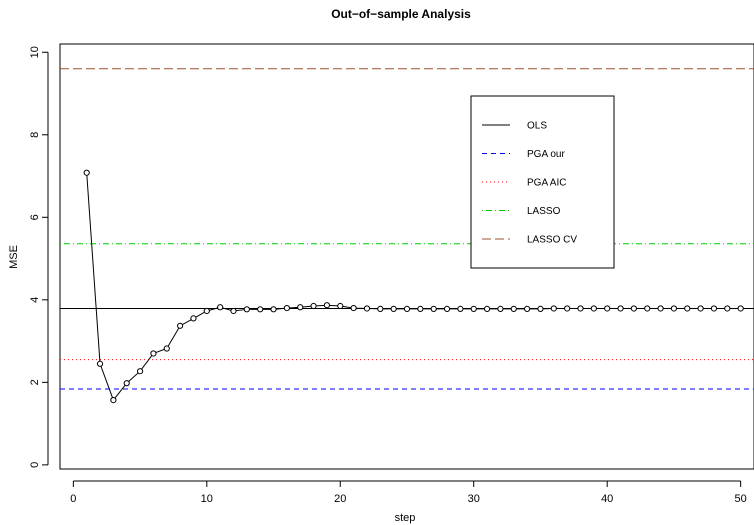  What do you see at coordinates (14, 257) in the screenshot?
I see `y-axis-title: MSE` at bounding box center [14, 257].